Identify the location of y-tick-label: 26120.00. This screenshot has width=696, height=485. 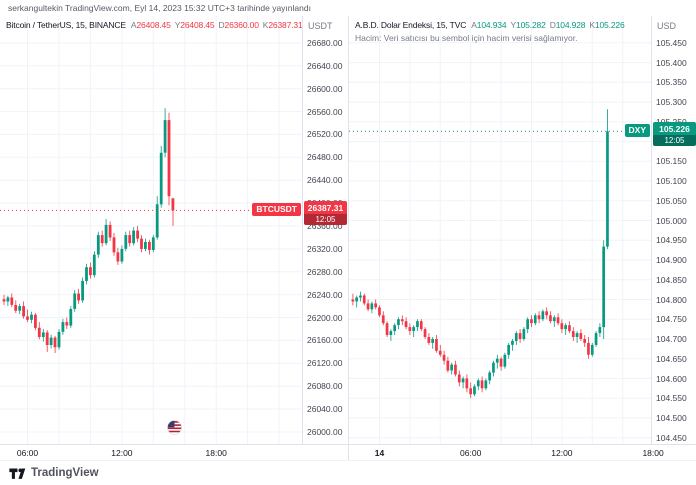
(325, 363).